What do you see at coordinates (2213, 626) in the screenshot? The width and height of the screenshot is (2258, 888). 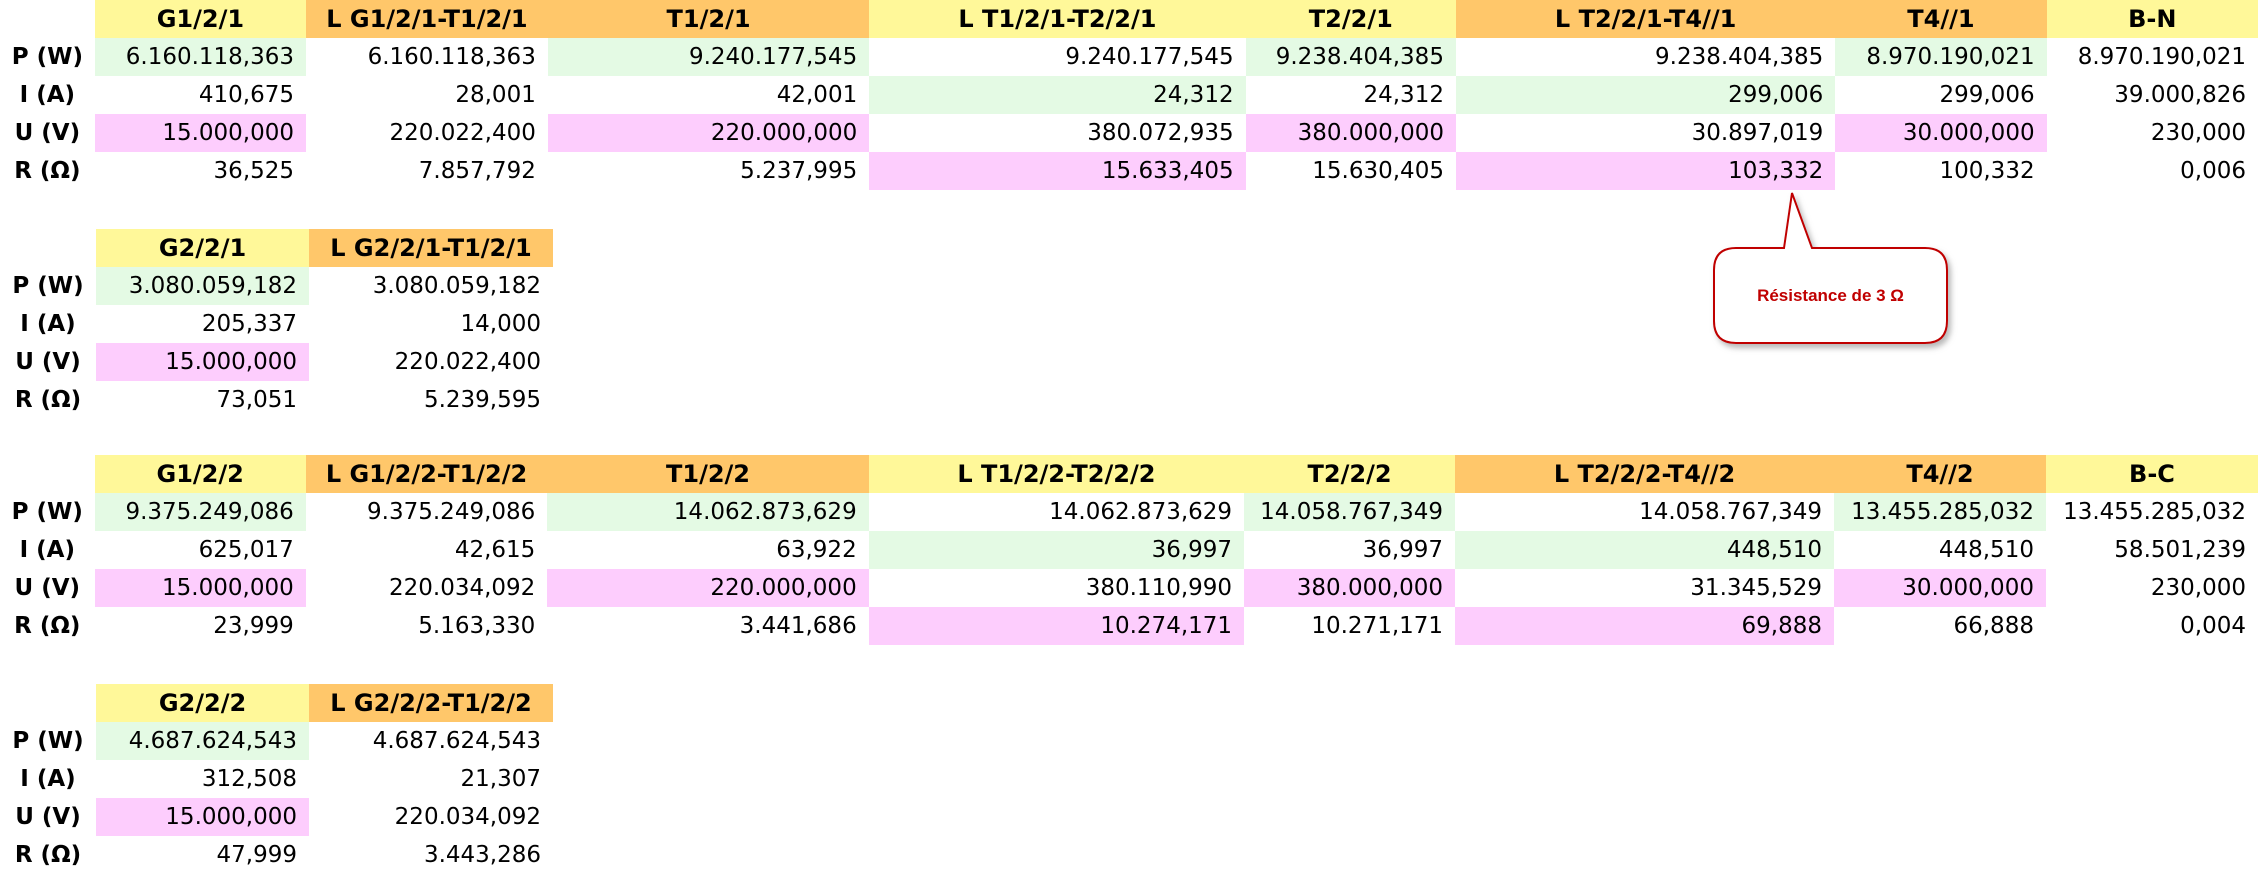 I see `table-cell: 0,004` at bounding box center [2213, 626].